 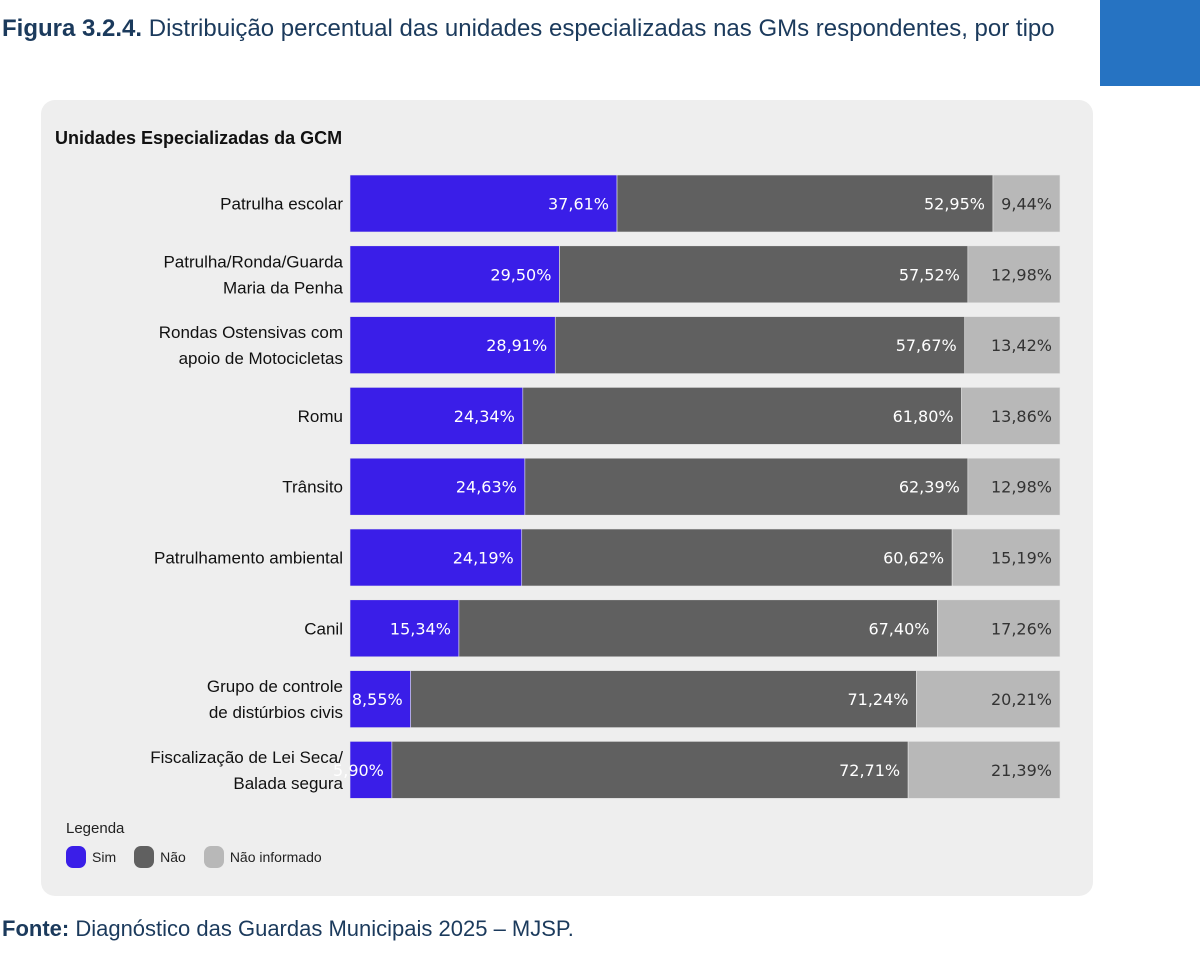 I want to click on data-label: 67,40%, so click(x=898, y=628).